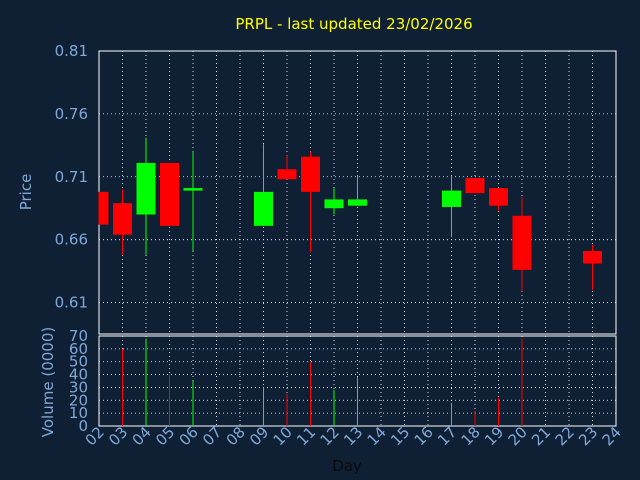  I want to click on x-tick-label: 04, so click(142, 436).